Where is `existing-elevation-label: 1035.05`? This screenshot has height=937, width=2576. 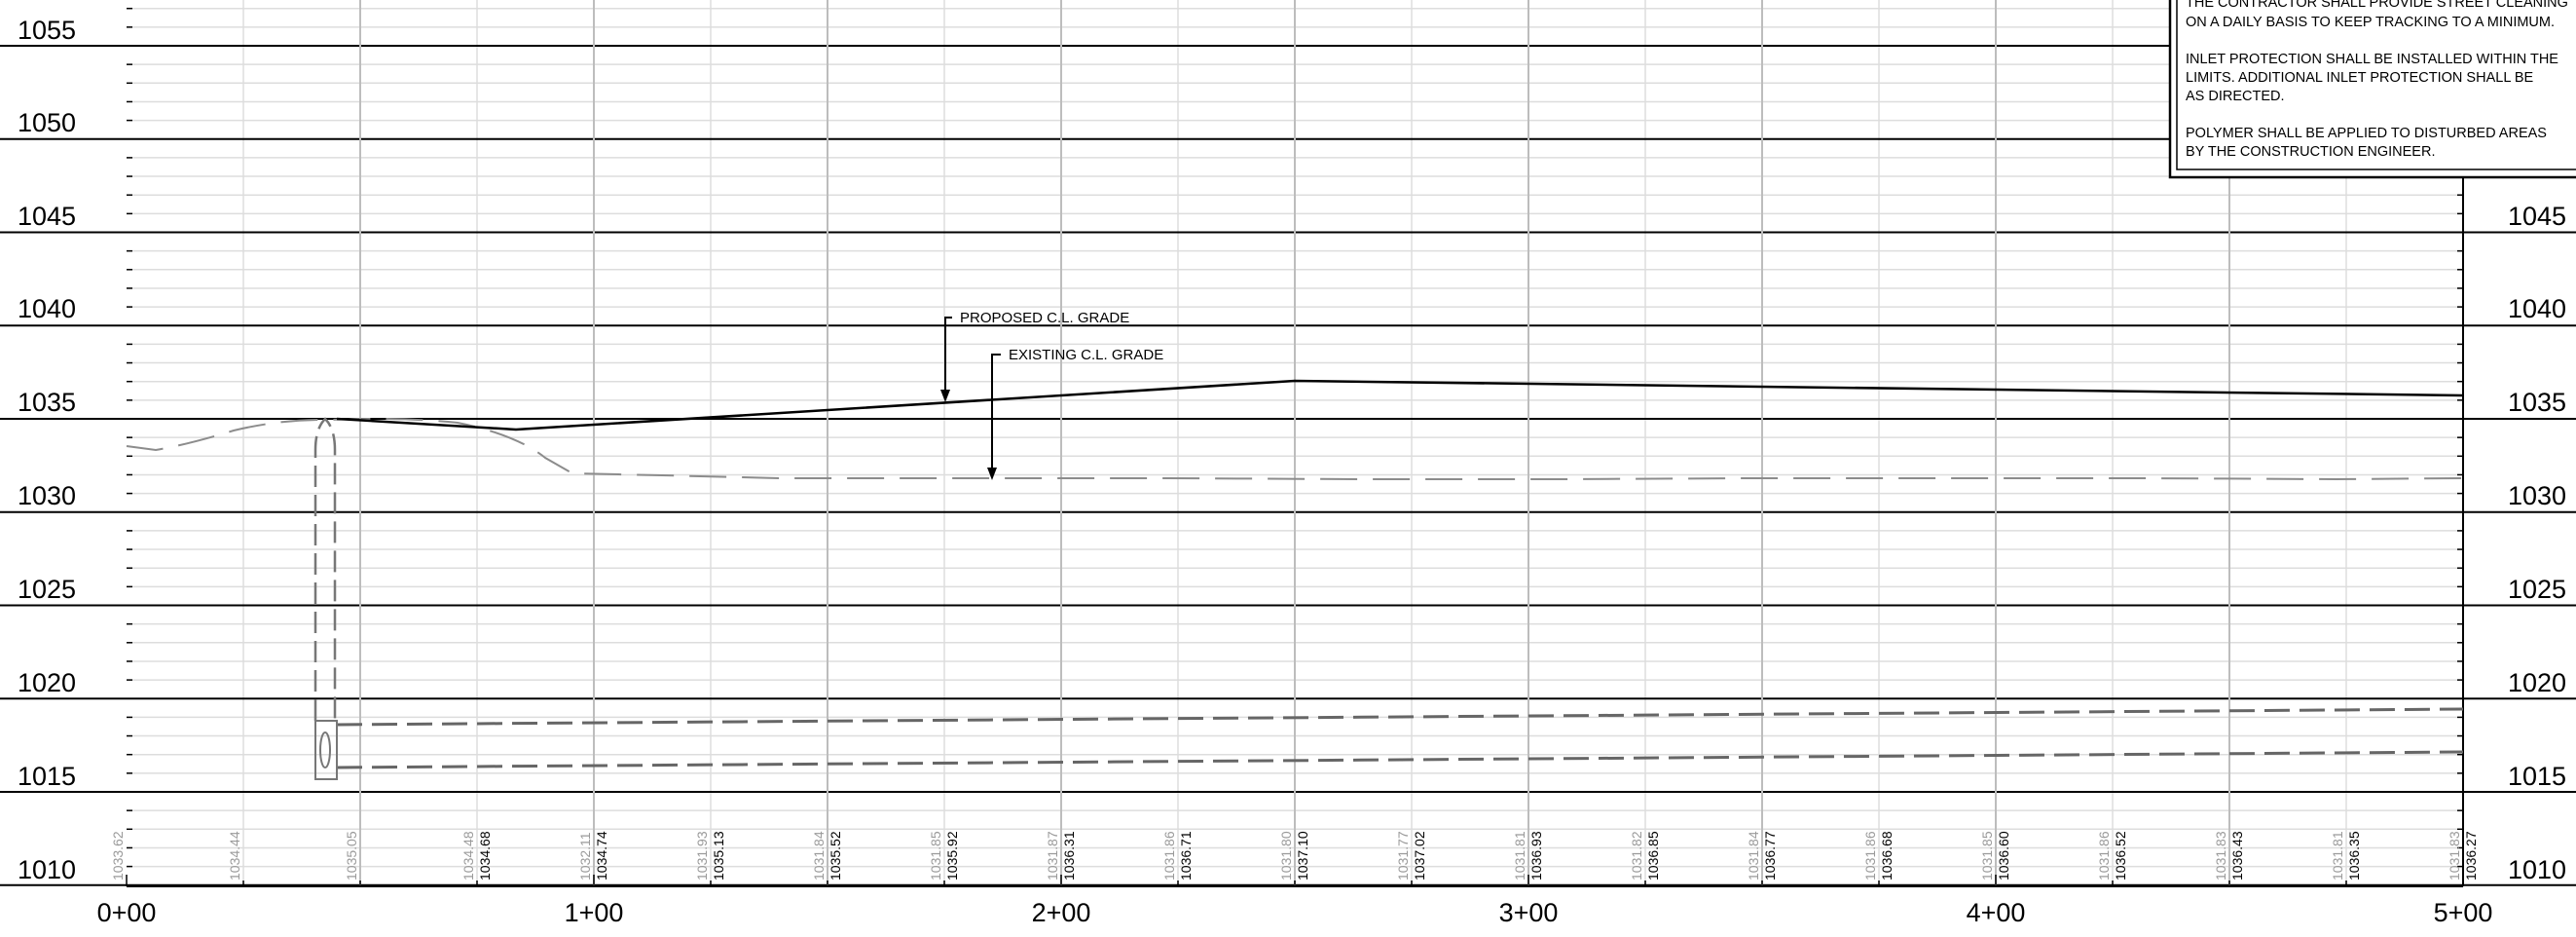
existing-elevation-label: 1035.05 is located at coordinates (351, 856).